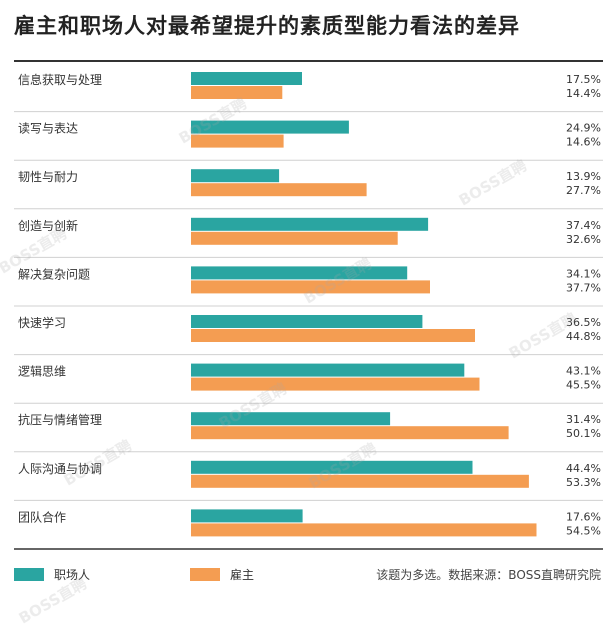 The width and height of the screenshot is (615, 628). What do you see at coordinates (583, 482) in the screenshot?
I see `value-label-employers: 53.3%` at bounding box center [583, 482].